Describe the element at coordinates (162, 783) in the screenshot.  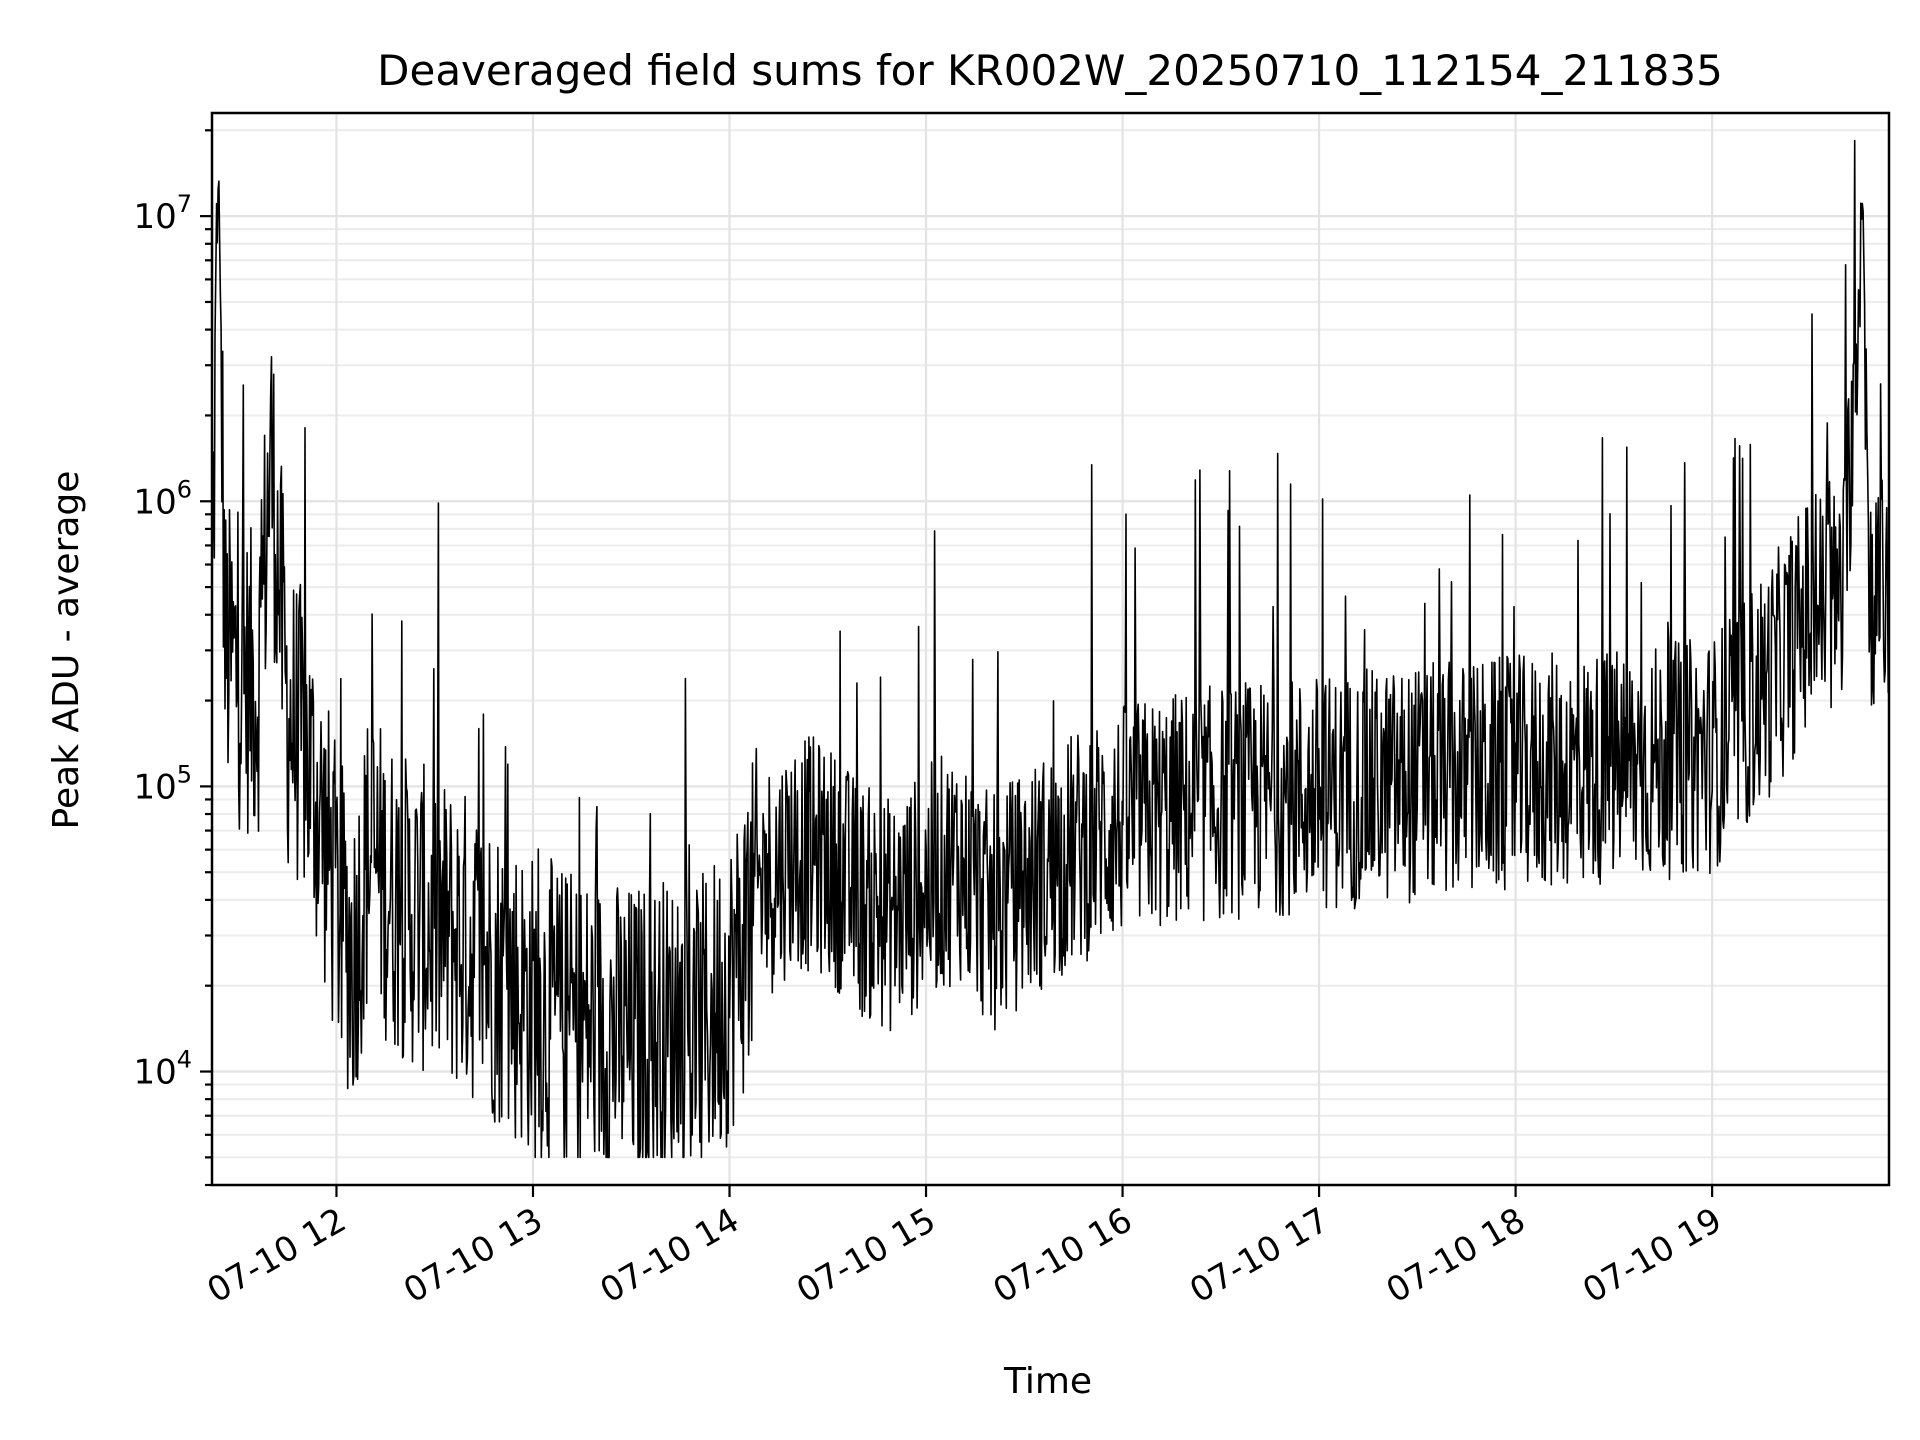
I see `y-tick-label: 10⁵` at that location.